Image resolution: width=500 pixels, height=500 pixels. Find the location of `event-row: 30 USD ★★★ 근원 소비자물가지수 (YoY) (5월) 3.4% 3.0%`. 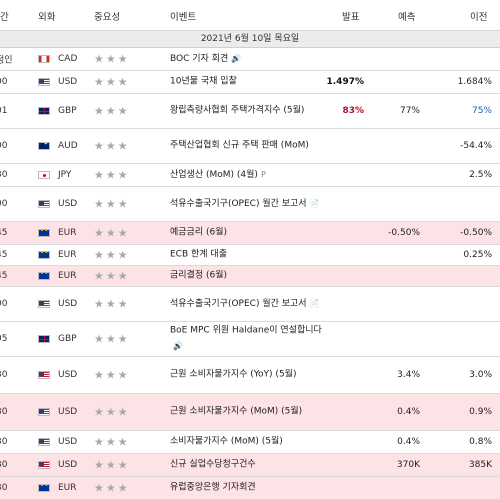

event-row: 30 USD ★★★ 근원 소비자물가지수 (YoY) (5월) 3.4% 3.0% is located at coordinates (250, 375).